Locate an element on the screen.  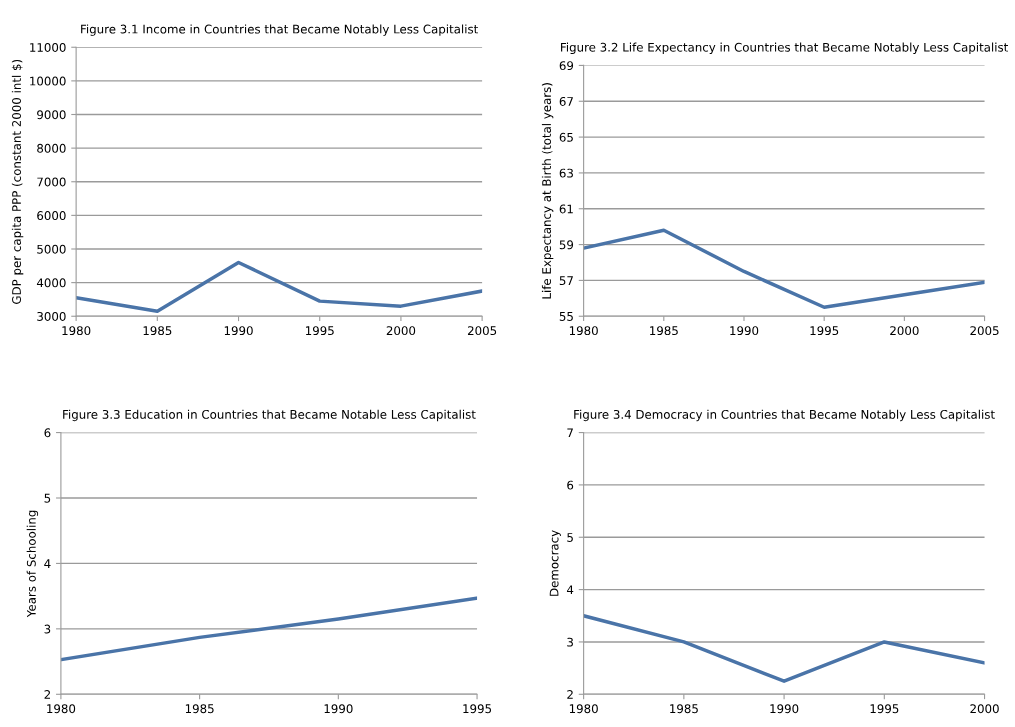
y-tick-label: 55 is located at coordinates (566, 316).